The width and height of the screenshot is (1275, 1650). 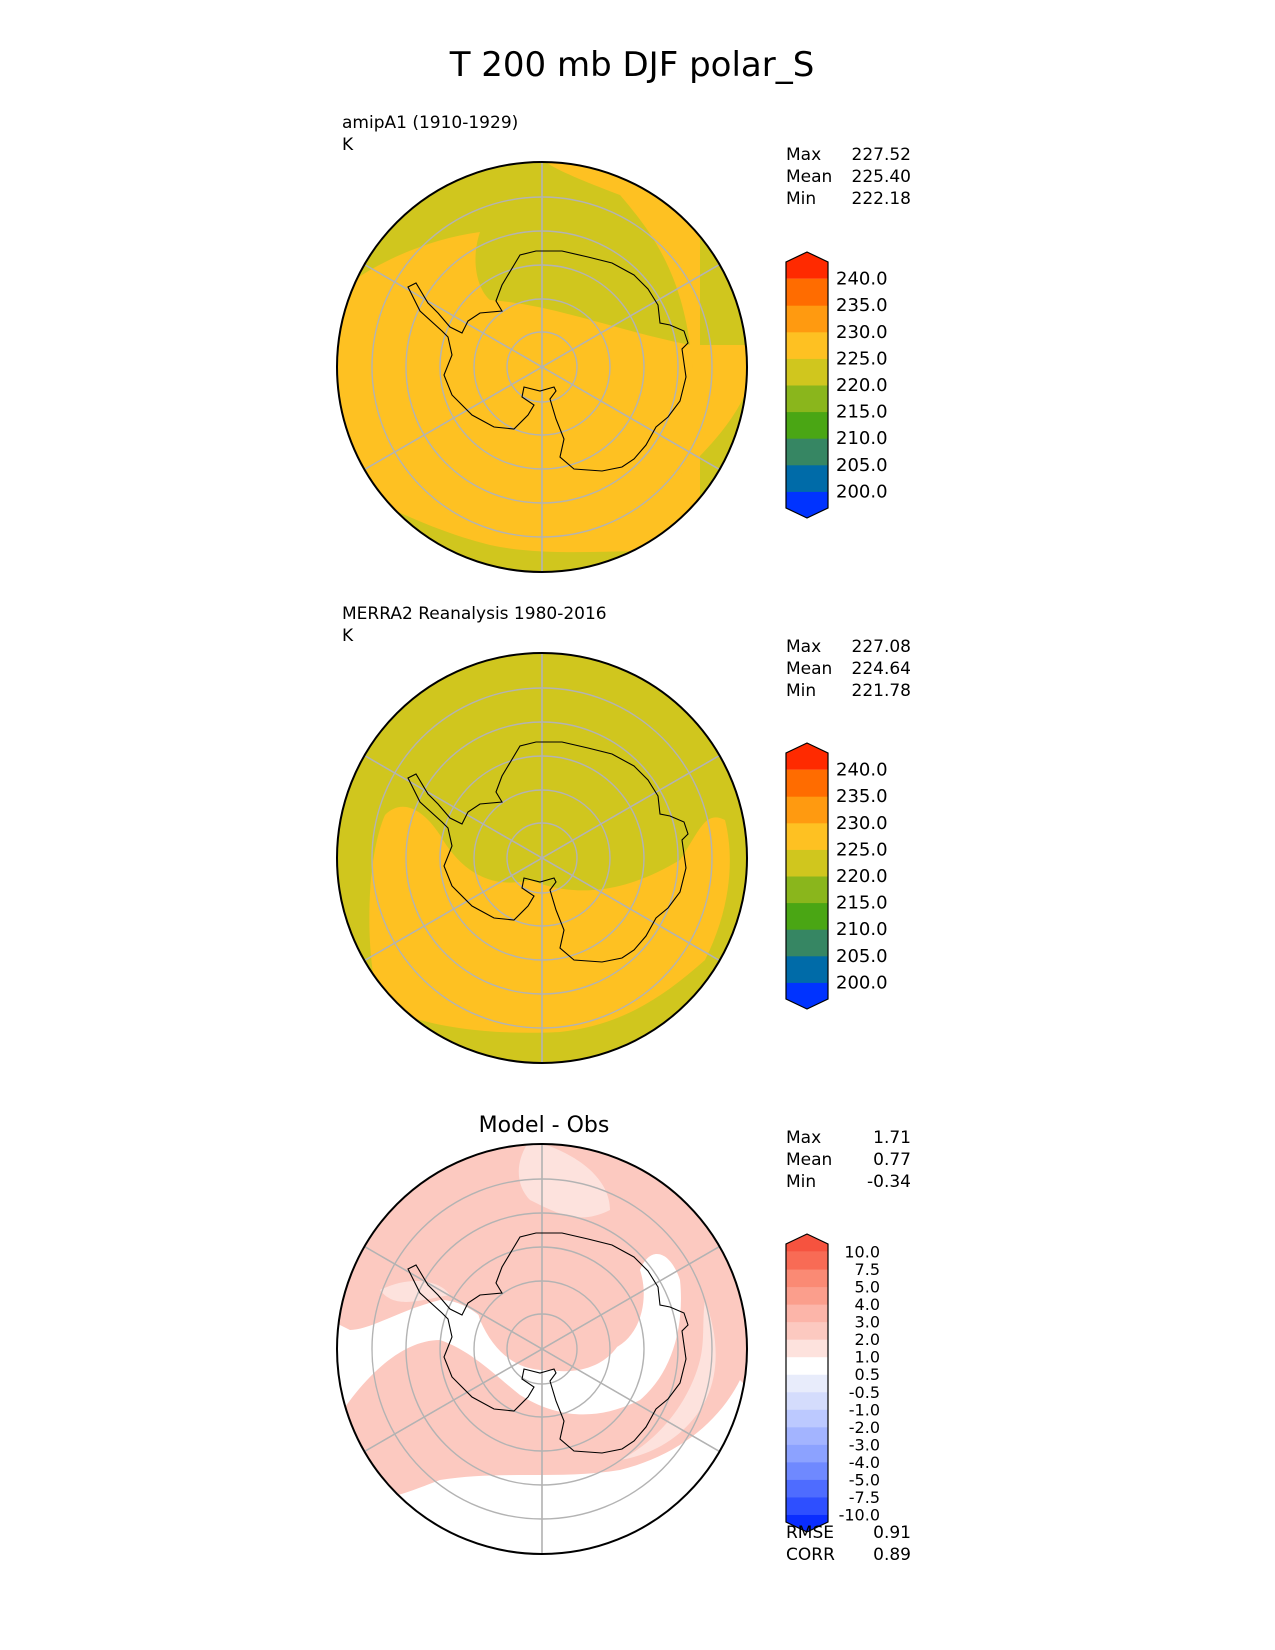 What do you see at coordinates (810, 1533) in the screenshot?
I see `metric-label-rmse: RMSE` at bounding box center [810, 1533].